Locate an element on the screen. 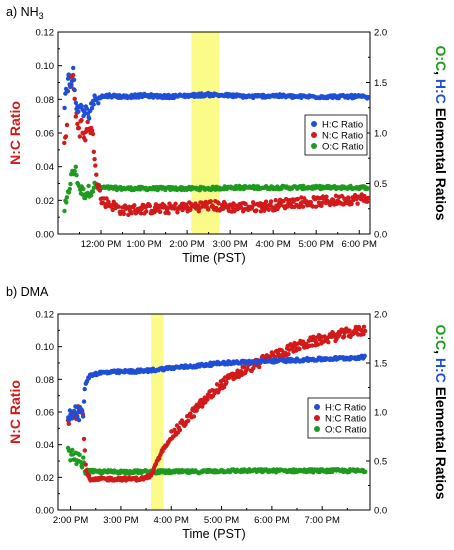  legend-entry: N:C Ratio is located at coordinates (342, 135).